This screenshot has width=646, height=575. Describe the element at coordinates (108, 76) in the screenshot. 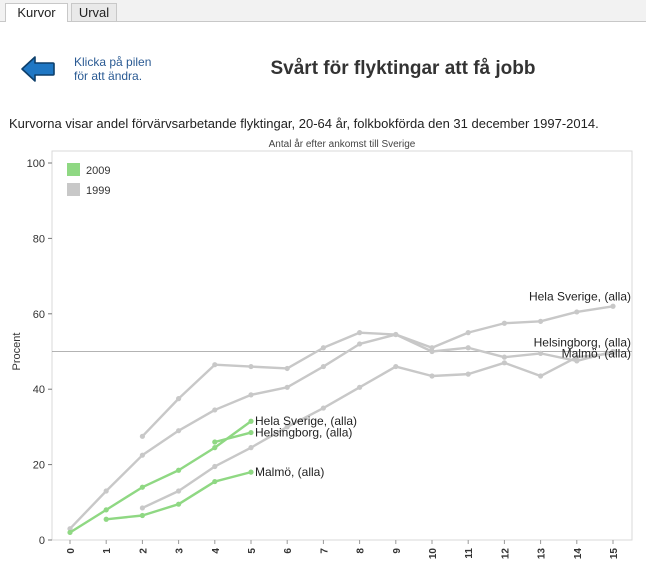

I see `back-hint-line2: för att ändra.` at that location.